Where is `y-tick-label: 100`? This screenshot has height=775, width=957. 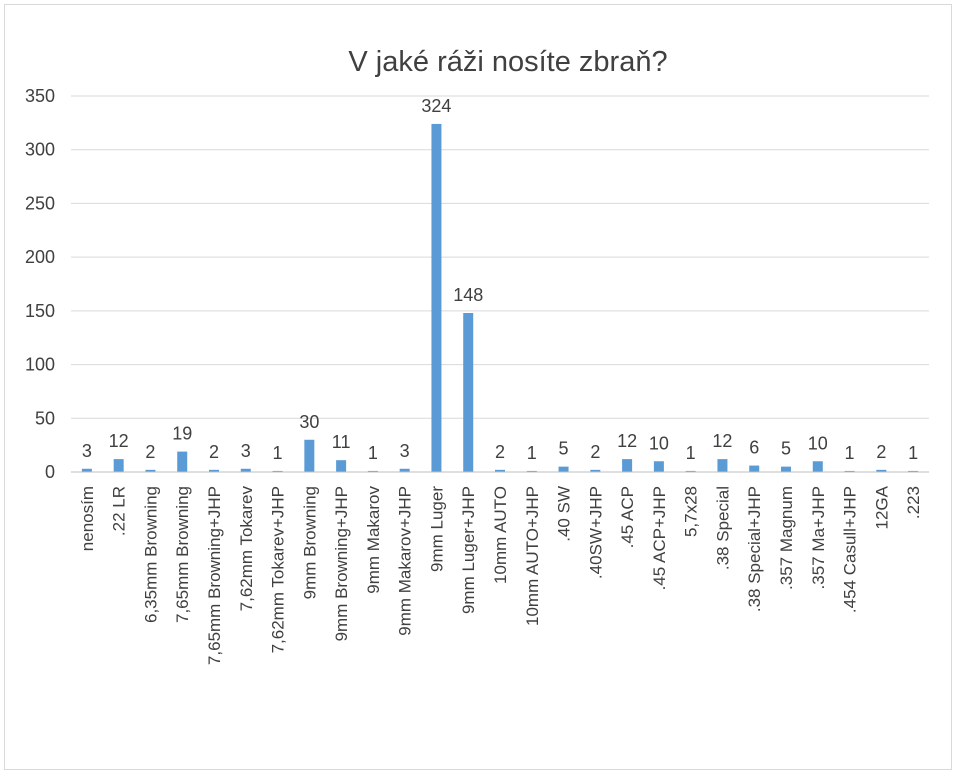 y-tick-label: 100 is located at coordinates (40, 365).